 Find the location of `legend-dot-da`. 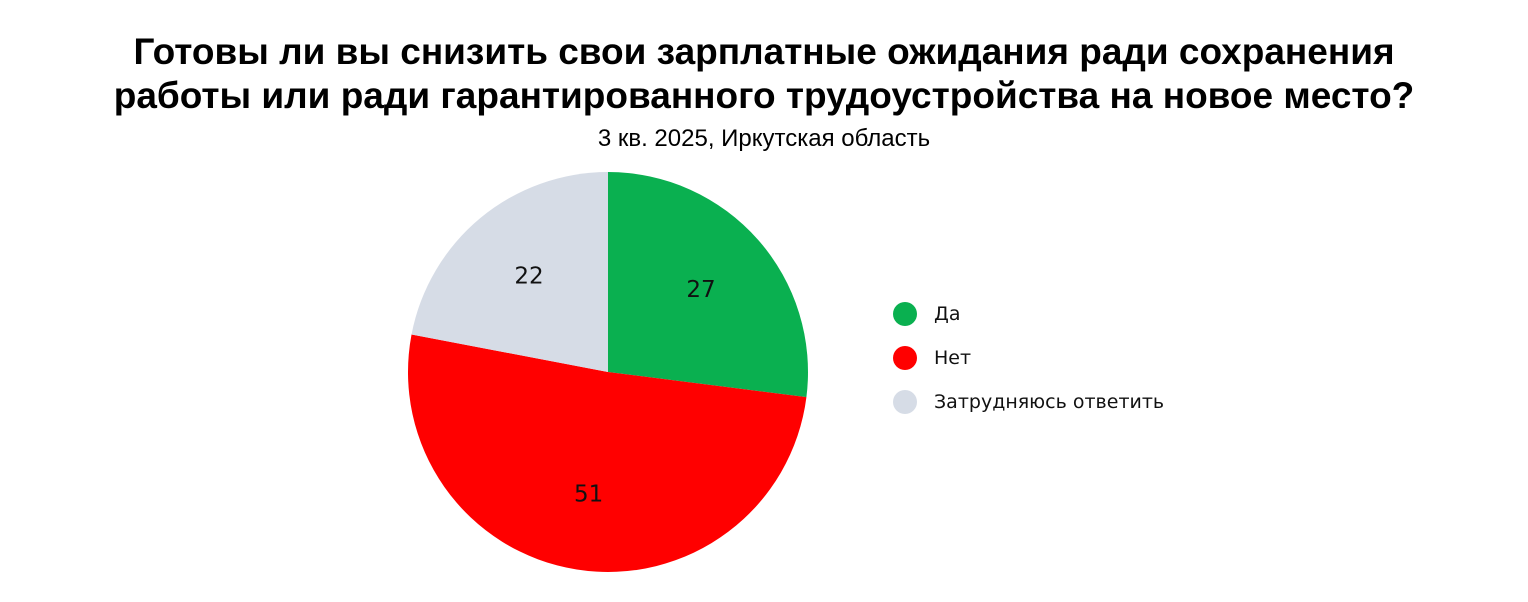

legend-dot-da is located at coordinates (905, 314).